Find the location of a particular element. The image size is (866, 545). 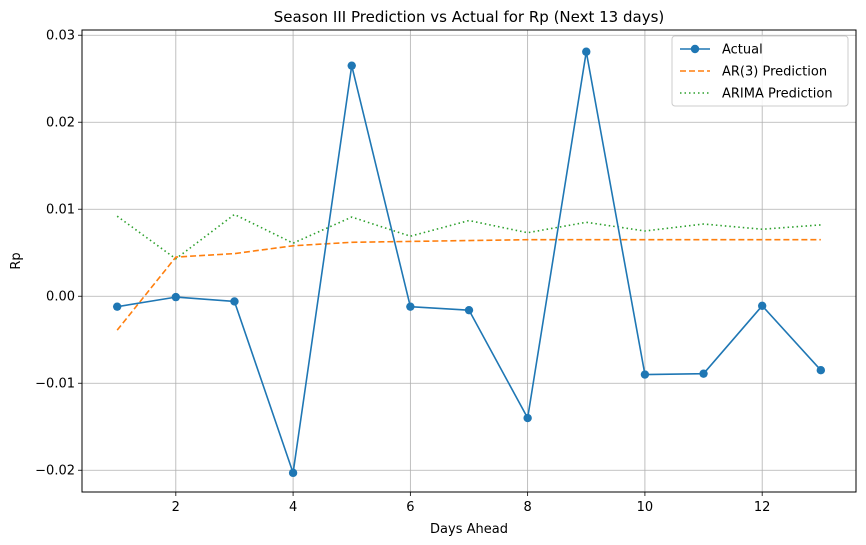

legend-label-arima-prediction: ARIMA Prediction is located at coordinates (777, 94).